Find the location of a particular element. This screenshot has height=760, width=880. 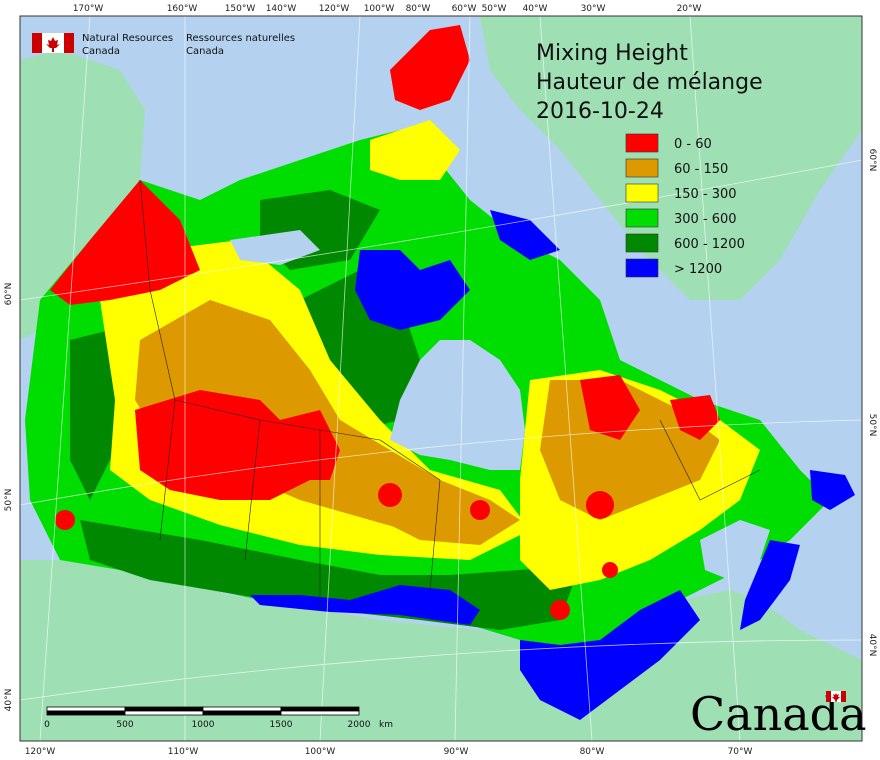

region-yellow-arctic is located at coordinates (415, 150).